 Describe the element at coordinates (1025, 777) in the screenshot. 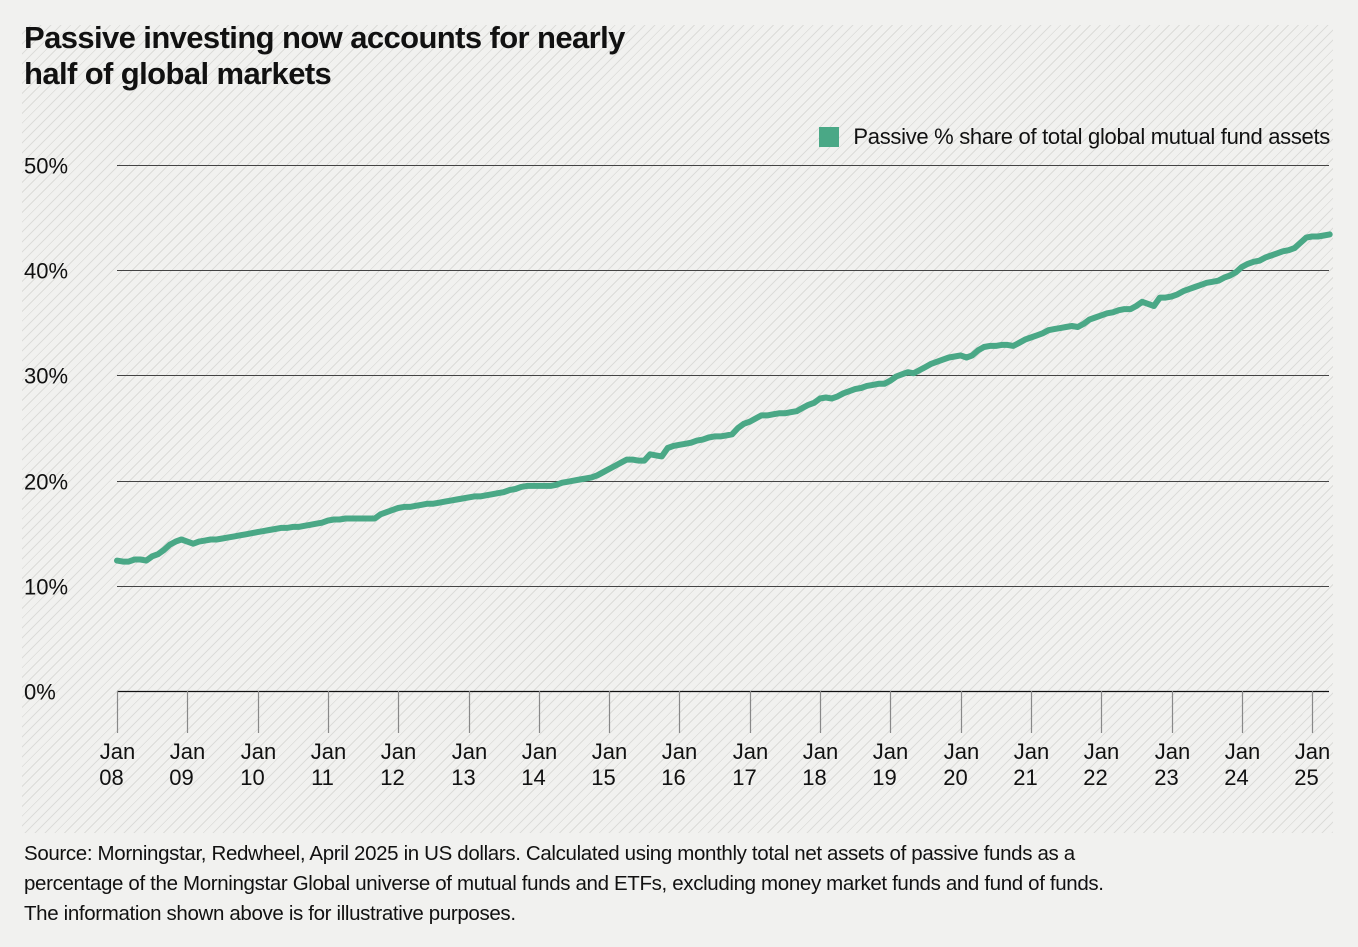

I see `x-tick-label-year: 21` at that location.